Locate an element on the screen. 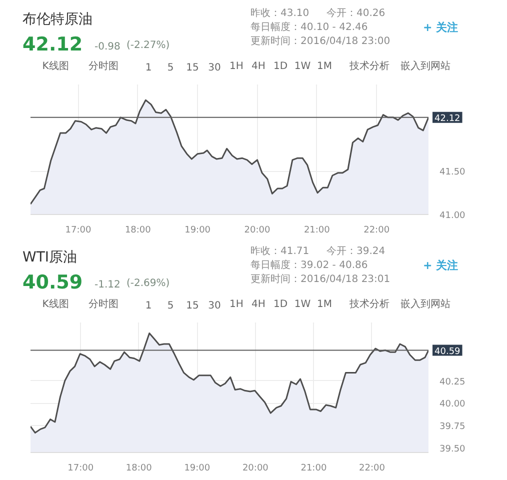 The height and width of the screenshot is (480, 507). text: 昨收：41.71 is located at coordinates (280, 251).